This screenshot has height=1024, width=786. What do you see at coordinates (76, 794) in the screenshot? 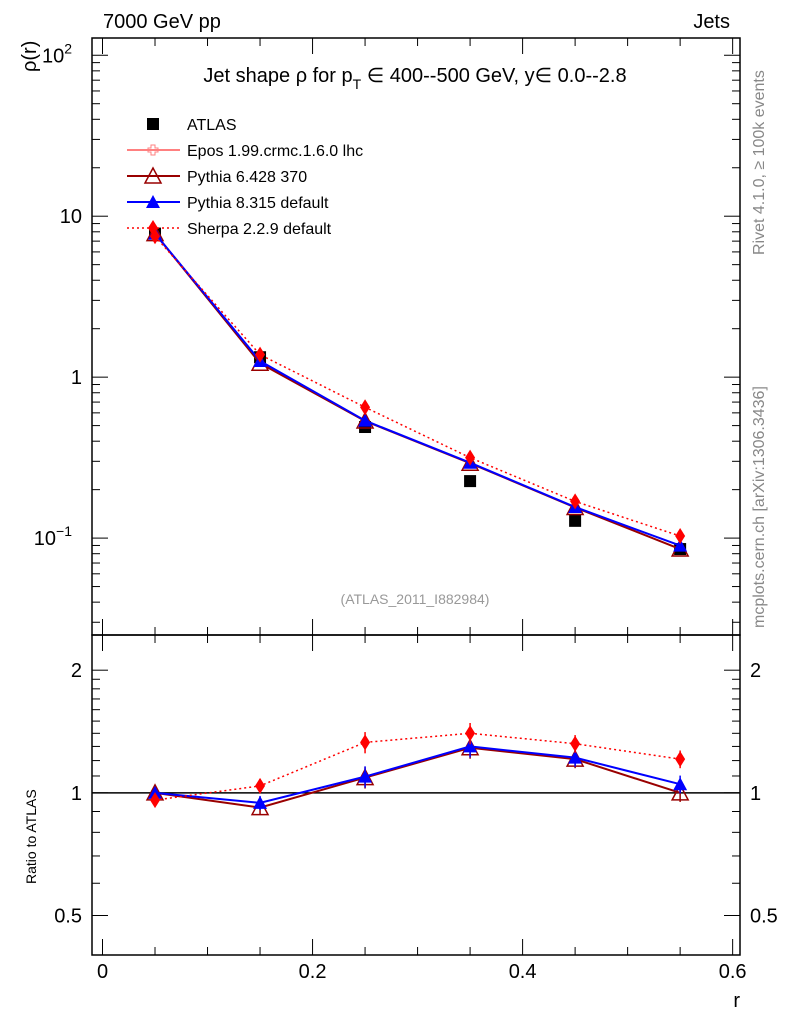
I see `ratio-y-tick-label: 1` at bounding box center [76, 794].